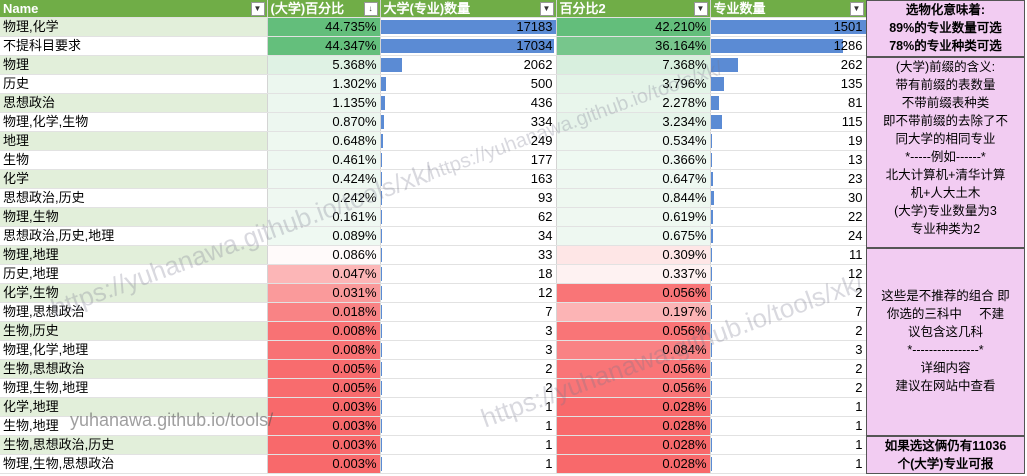 This screenshot has height=476, width=1027. I want to click on table-row: 物理,生物 0.161% 62 0.619% 22, so click(433, 217).